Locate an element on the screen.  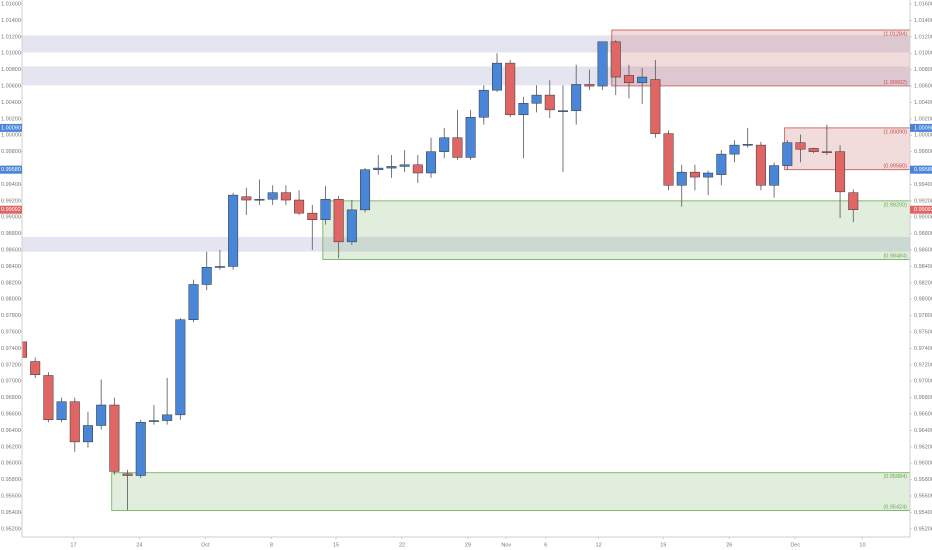
zone-label: (0.99580) is located at coordinates (895, 167).